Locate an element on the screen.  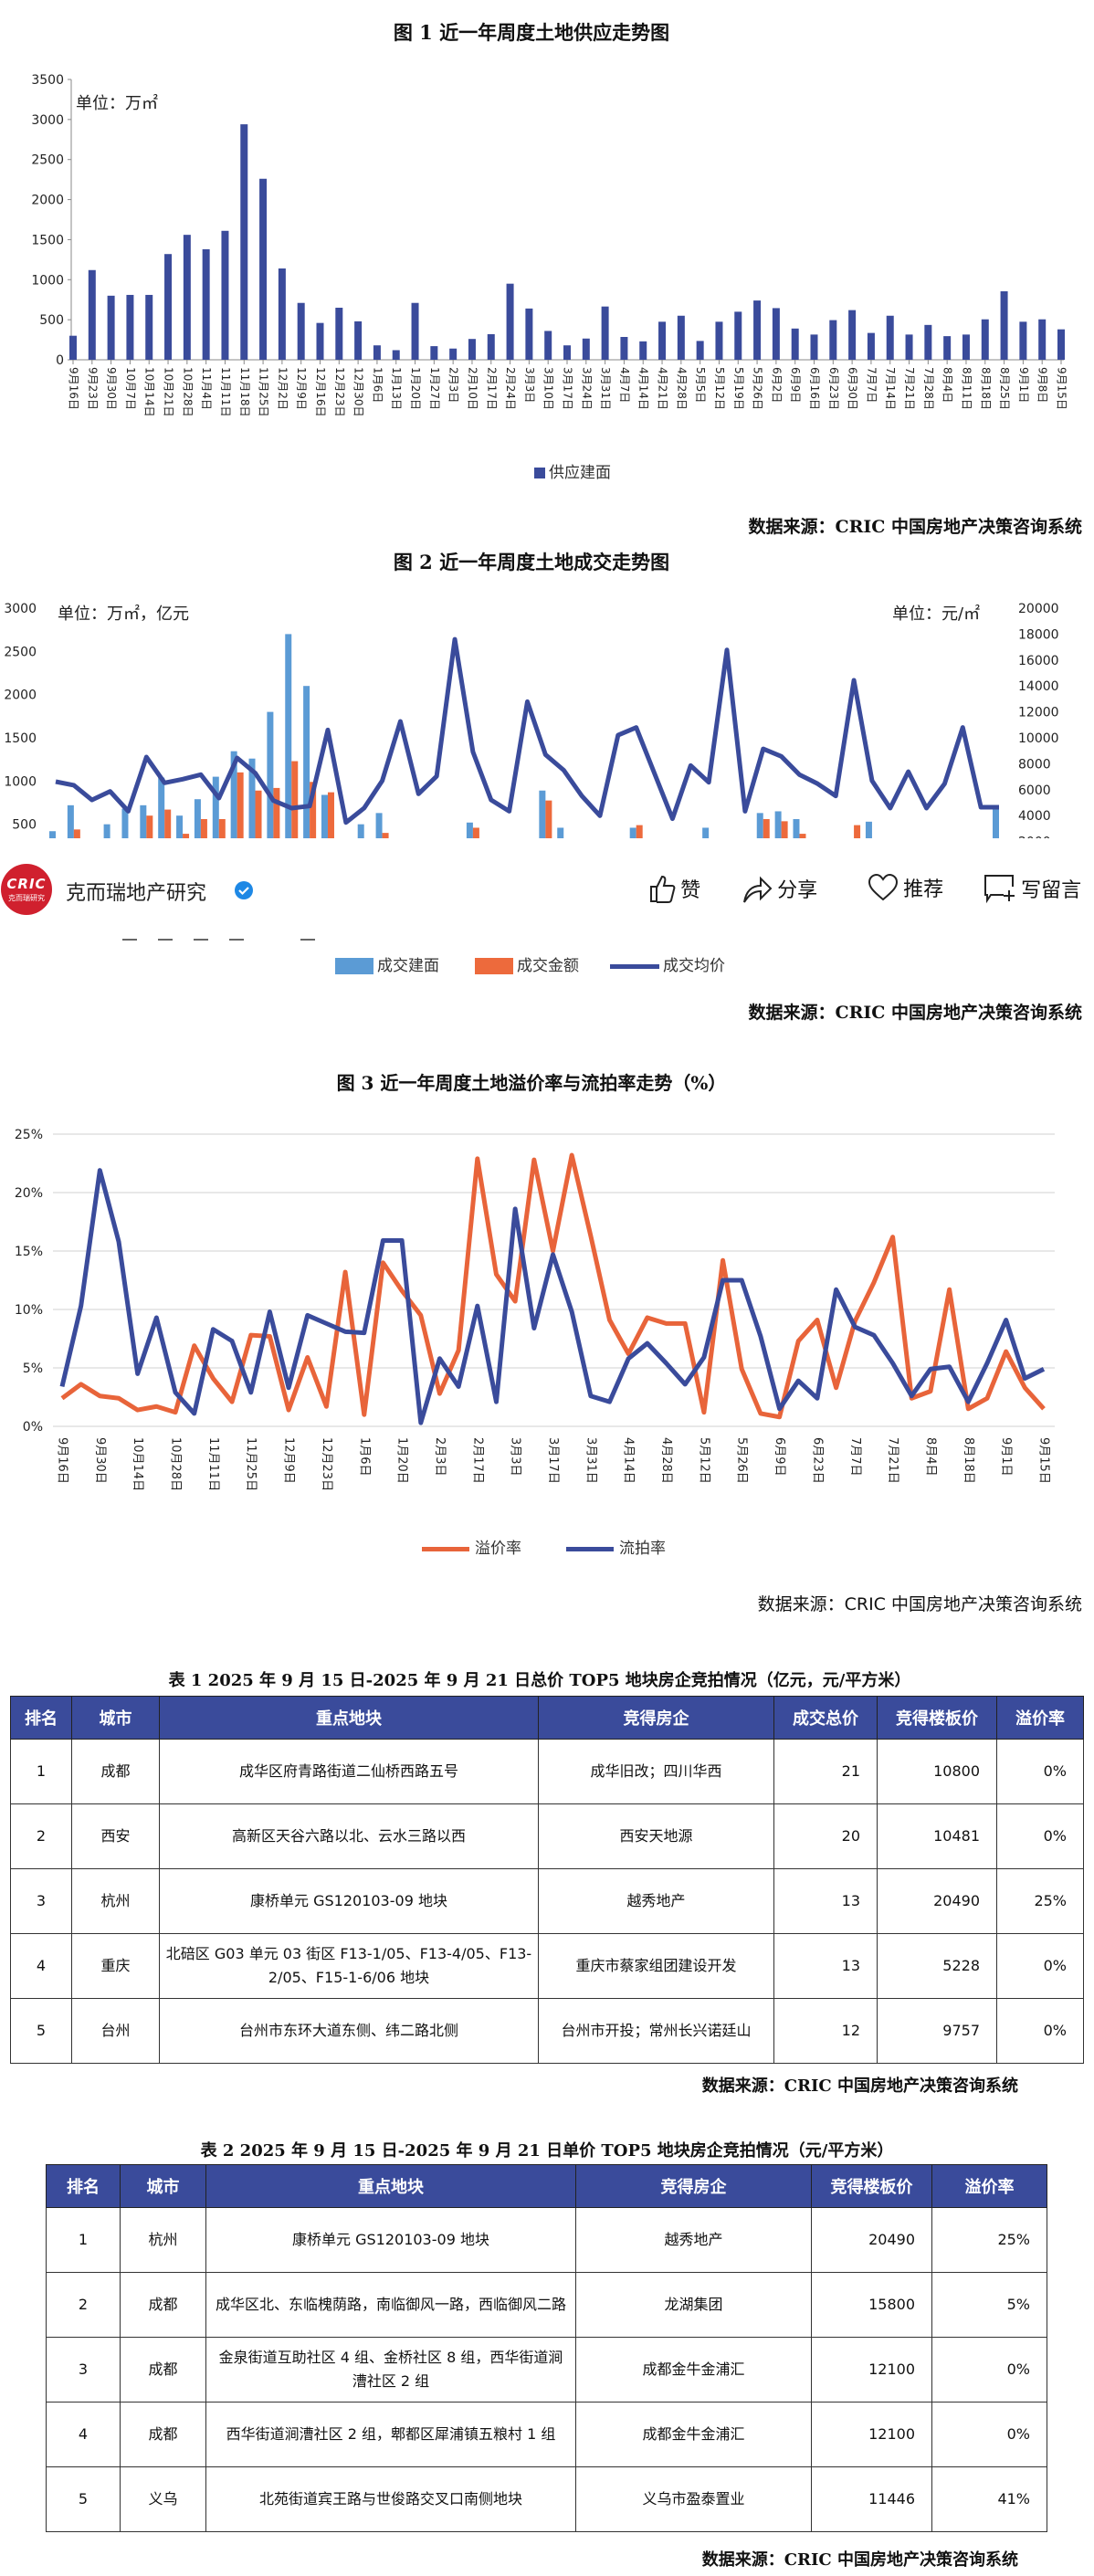
table-cell: 高新区天谷六路以北、云水三路以西 is located at coordinates (349, 1836).